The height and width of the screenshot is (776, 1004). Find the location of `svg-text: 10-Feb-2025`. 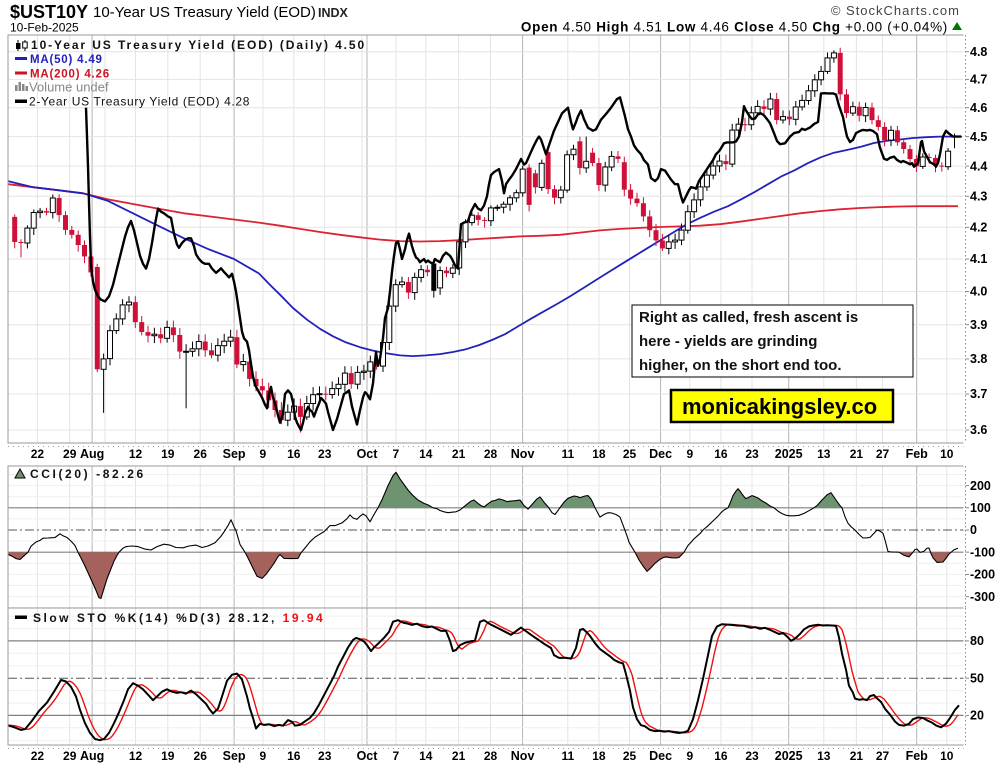

svg-text: 10-Feb-2025 is located at coordinates (44, 28).